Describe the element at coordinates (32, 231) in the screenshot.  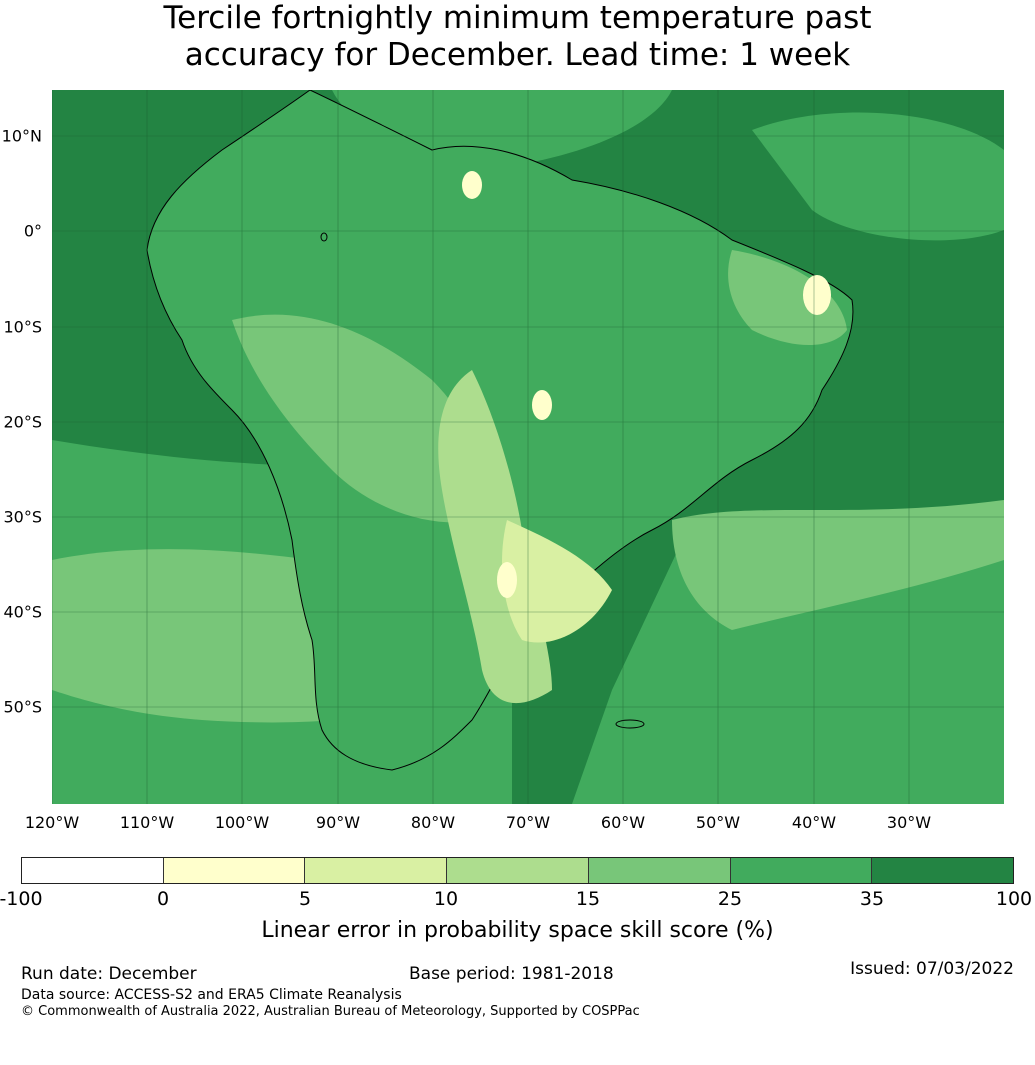
I see `lat-label: 0°` at that location.